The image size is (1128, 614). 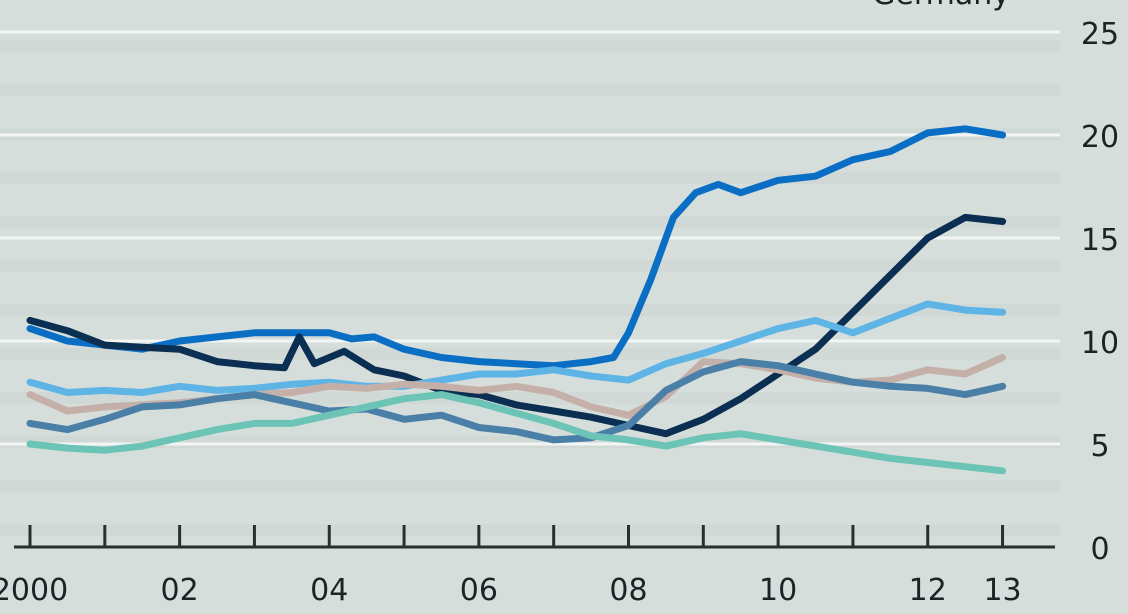 What do you see at coordinates (1002, 590) in the screenshot?
I see `x-tick-label: 13` at bounding box center [1002, 590].